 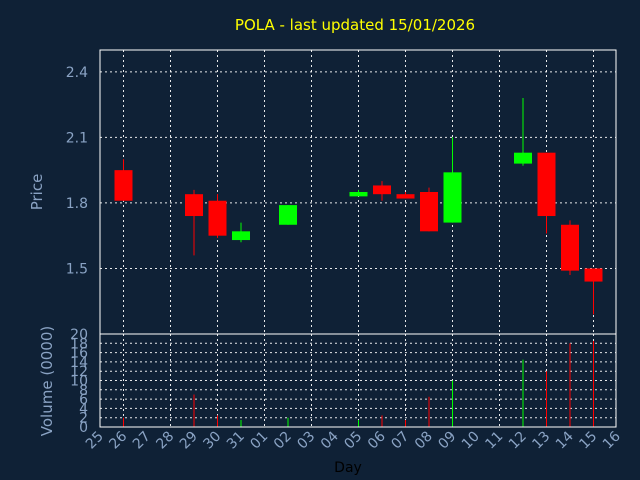 I want to click on volume-tick-label: 6, so click(x=83, y=400).